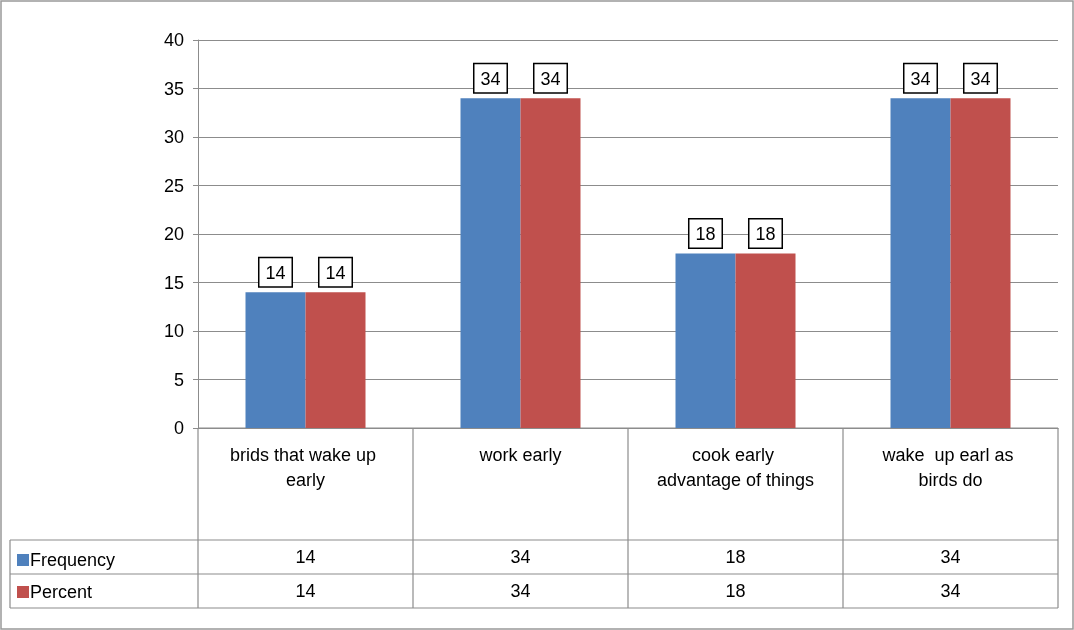  What do you see at coordinates (173, 282) in the screenshot?
I see `y-tick-label: 15` at bounding box center [173, 282].